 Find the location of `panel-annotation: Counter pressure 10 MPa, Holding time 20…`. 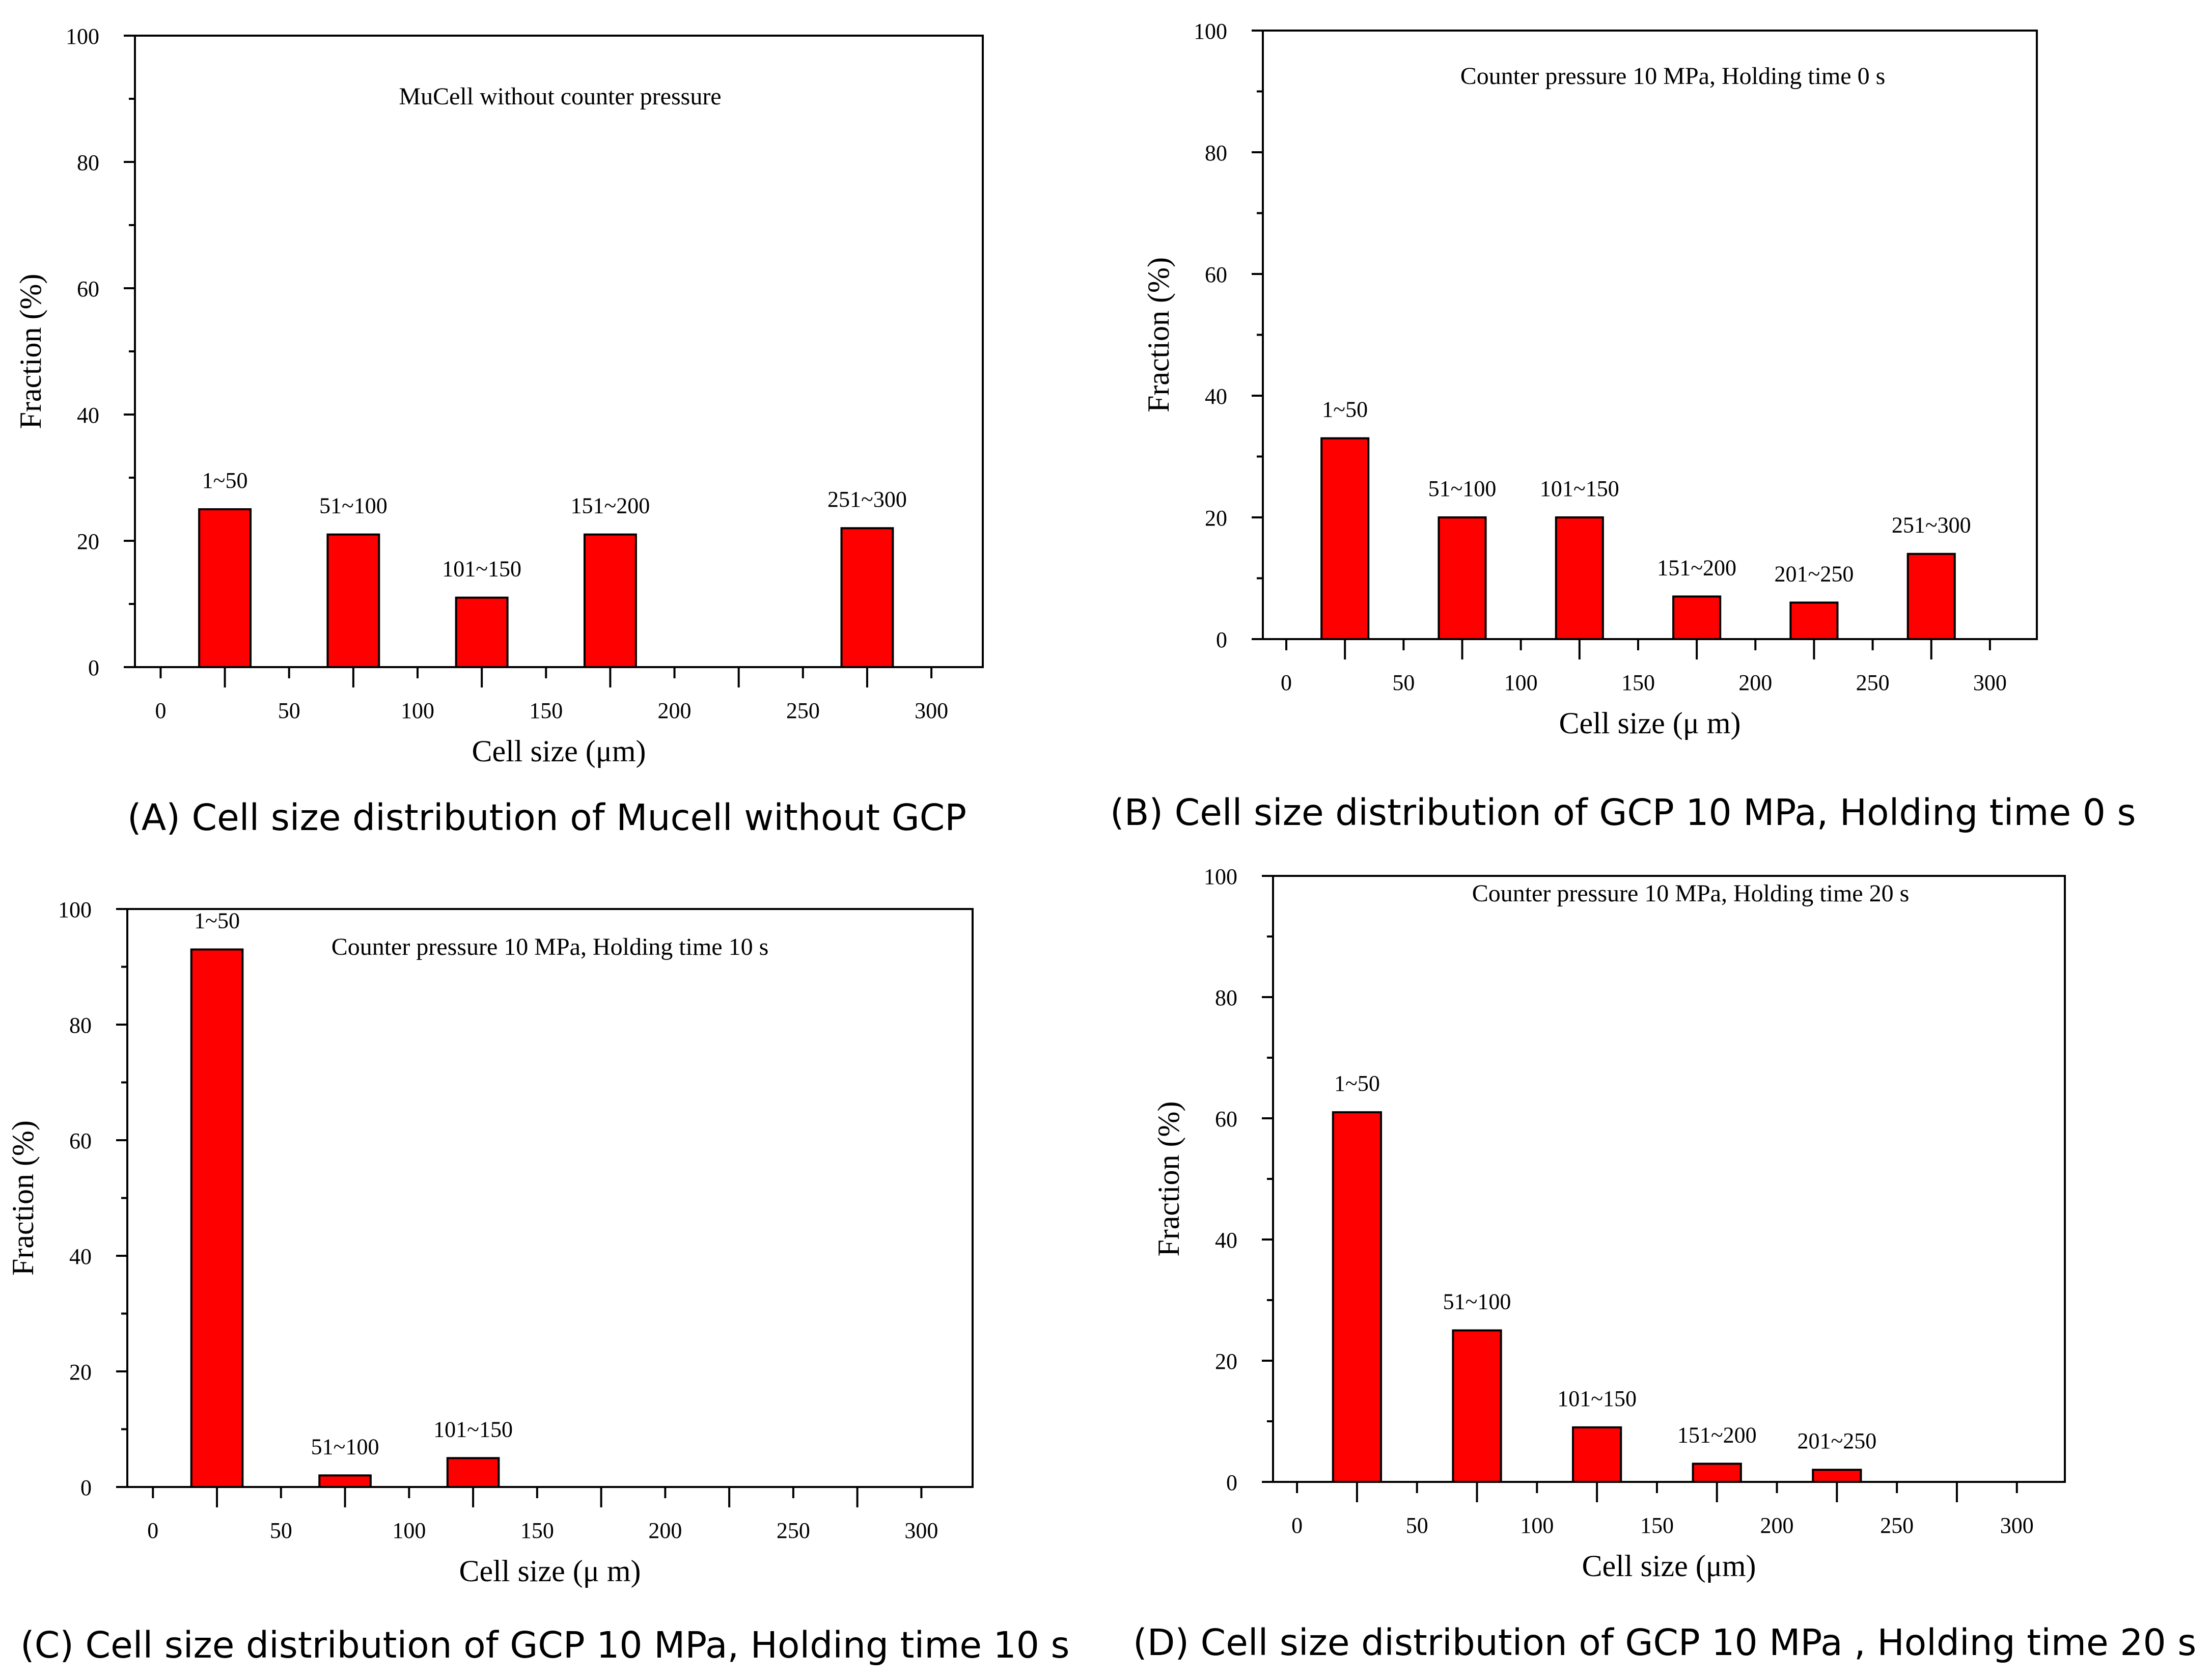

panel-annotation: Counter pressure 10 MPa, Holding time 20… is located at coordinates (1691, 893).